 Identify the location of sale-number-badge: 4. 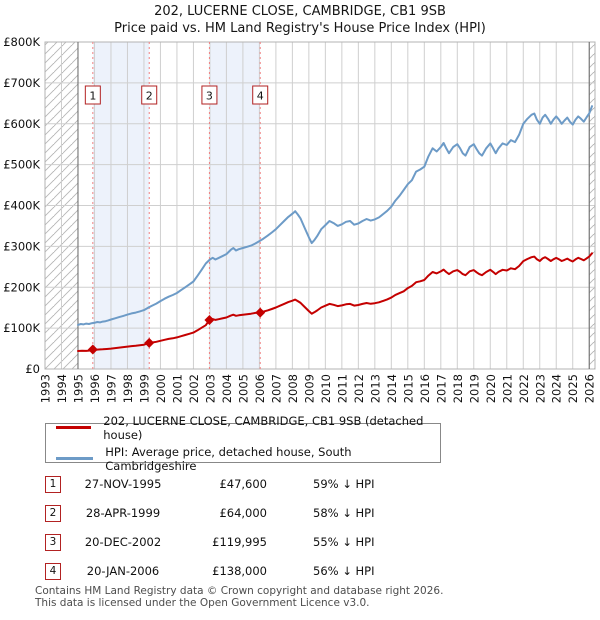
(53, 571).